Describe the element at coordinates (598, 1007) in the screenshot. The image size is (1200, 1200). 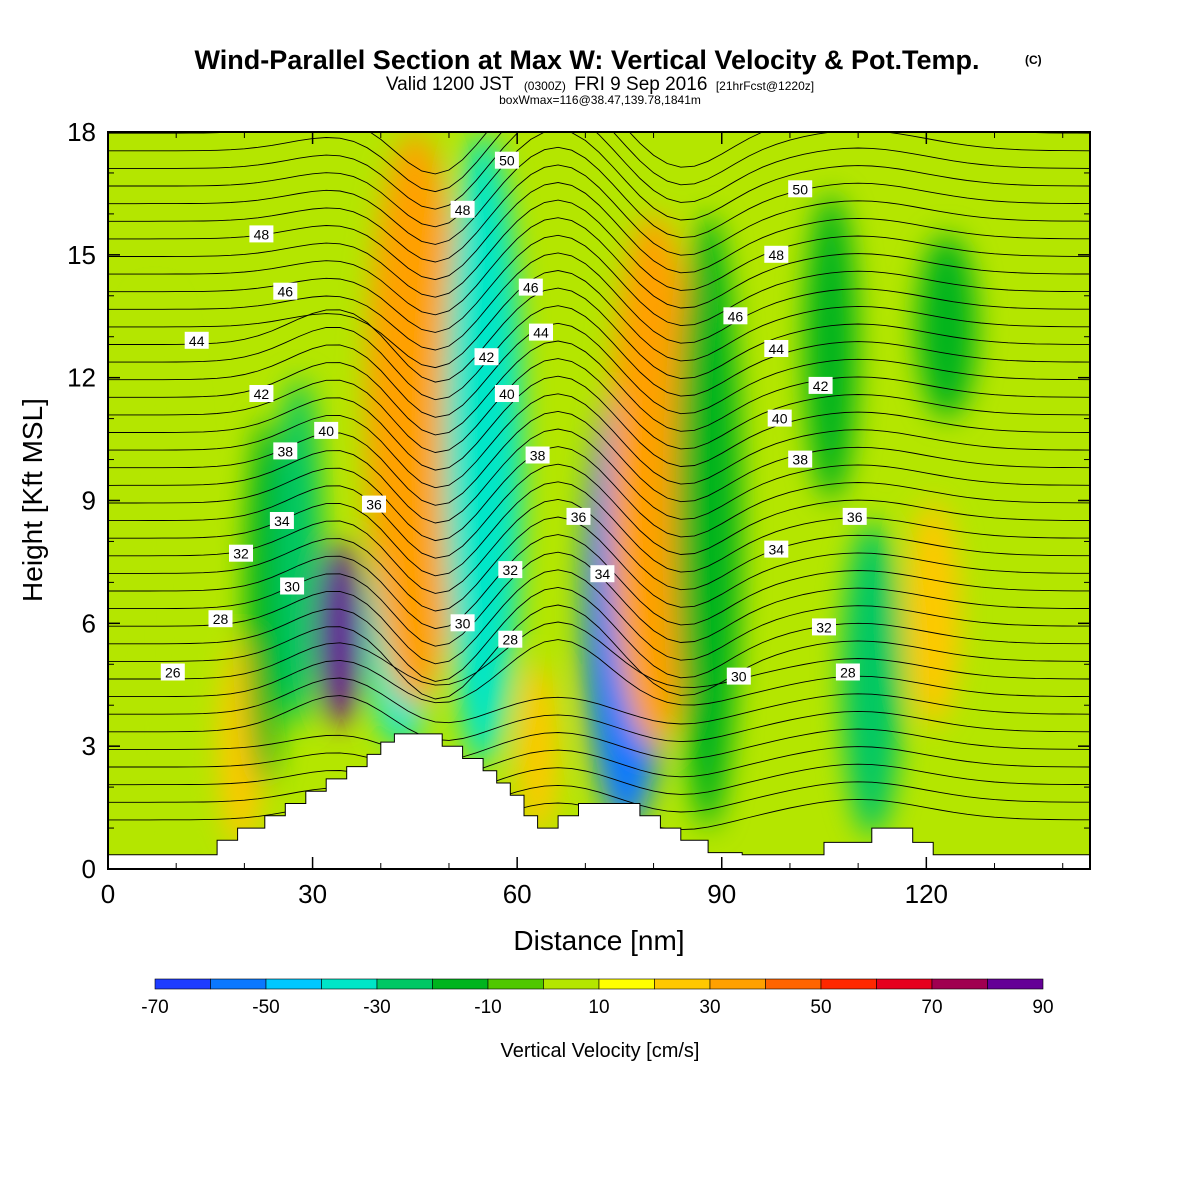
I see `colorbar-tick-label: 10` at that location.